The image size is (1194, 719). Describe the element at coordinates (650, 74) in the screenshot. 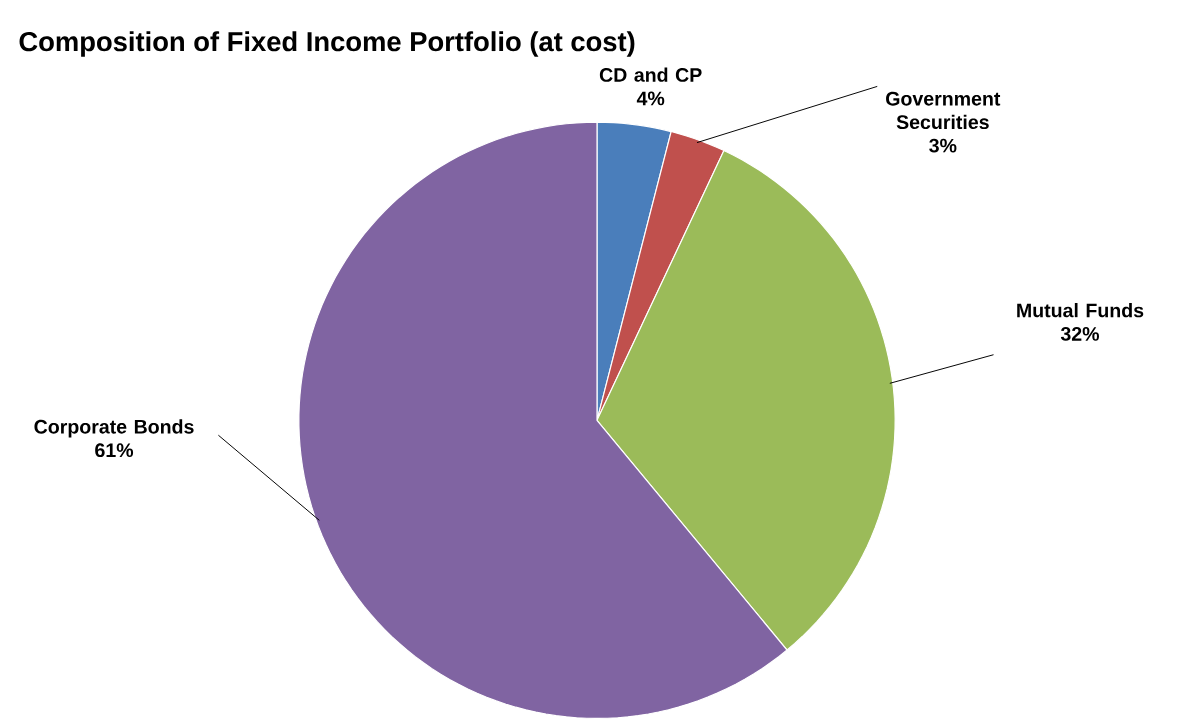

I see `slice-label: CD and CP` at that location.